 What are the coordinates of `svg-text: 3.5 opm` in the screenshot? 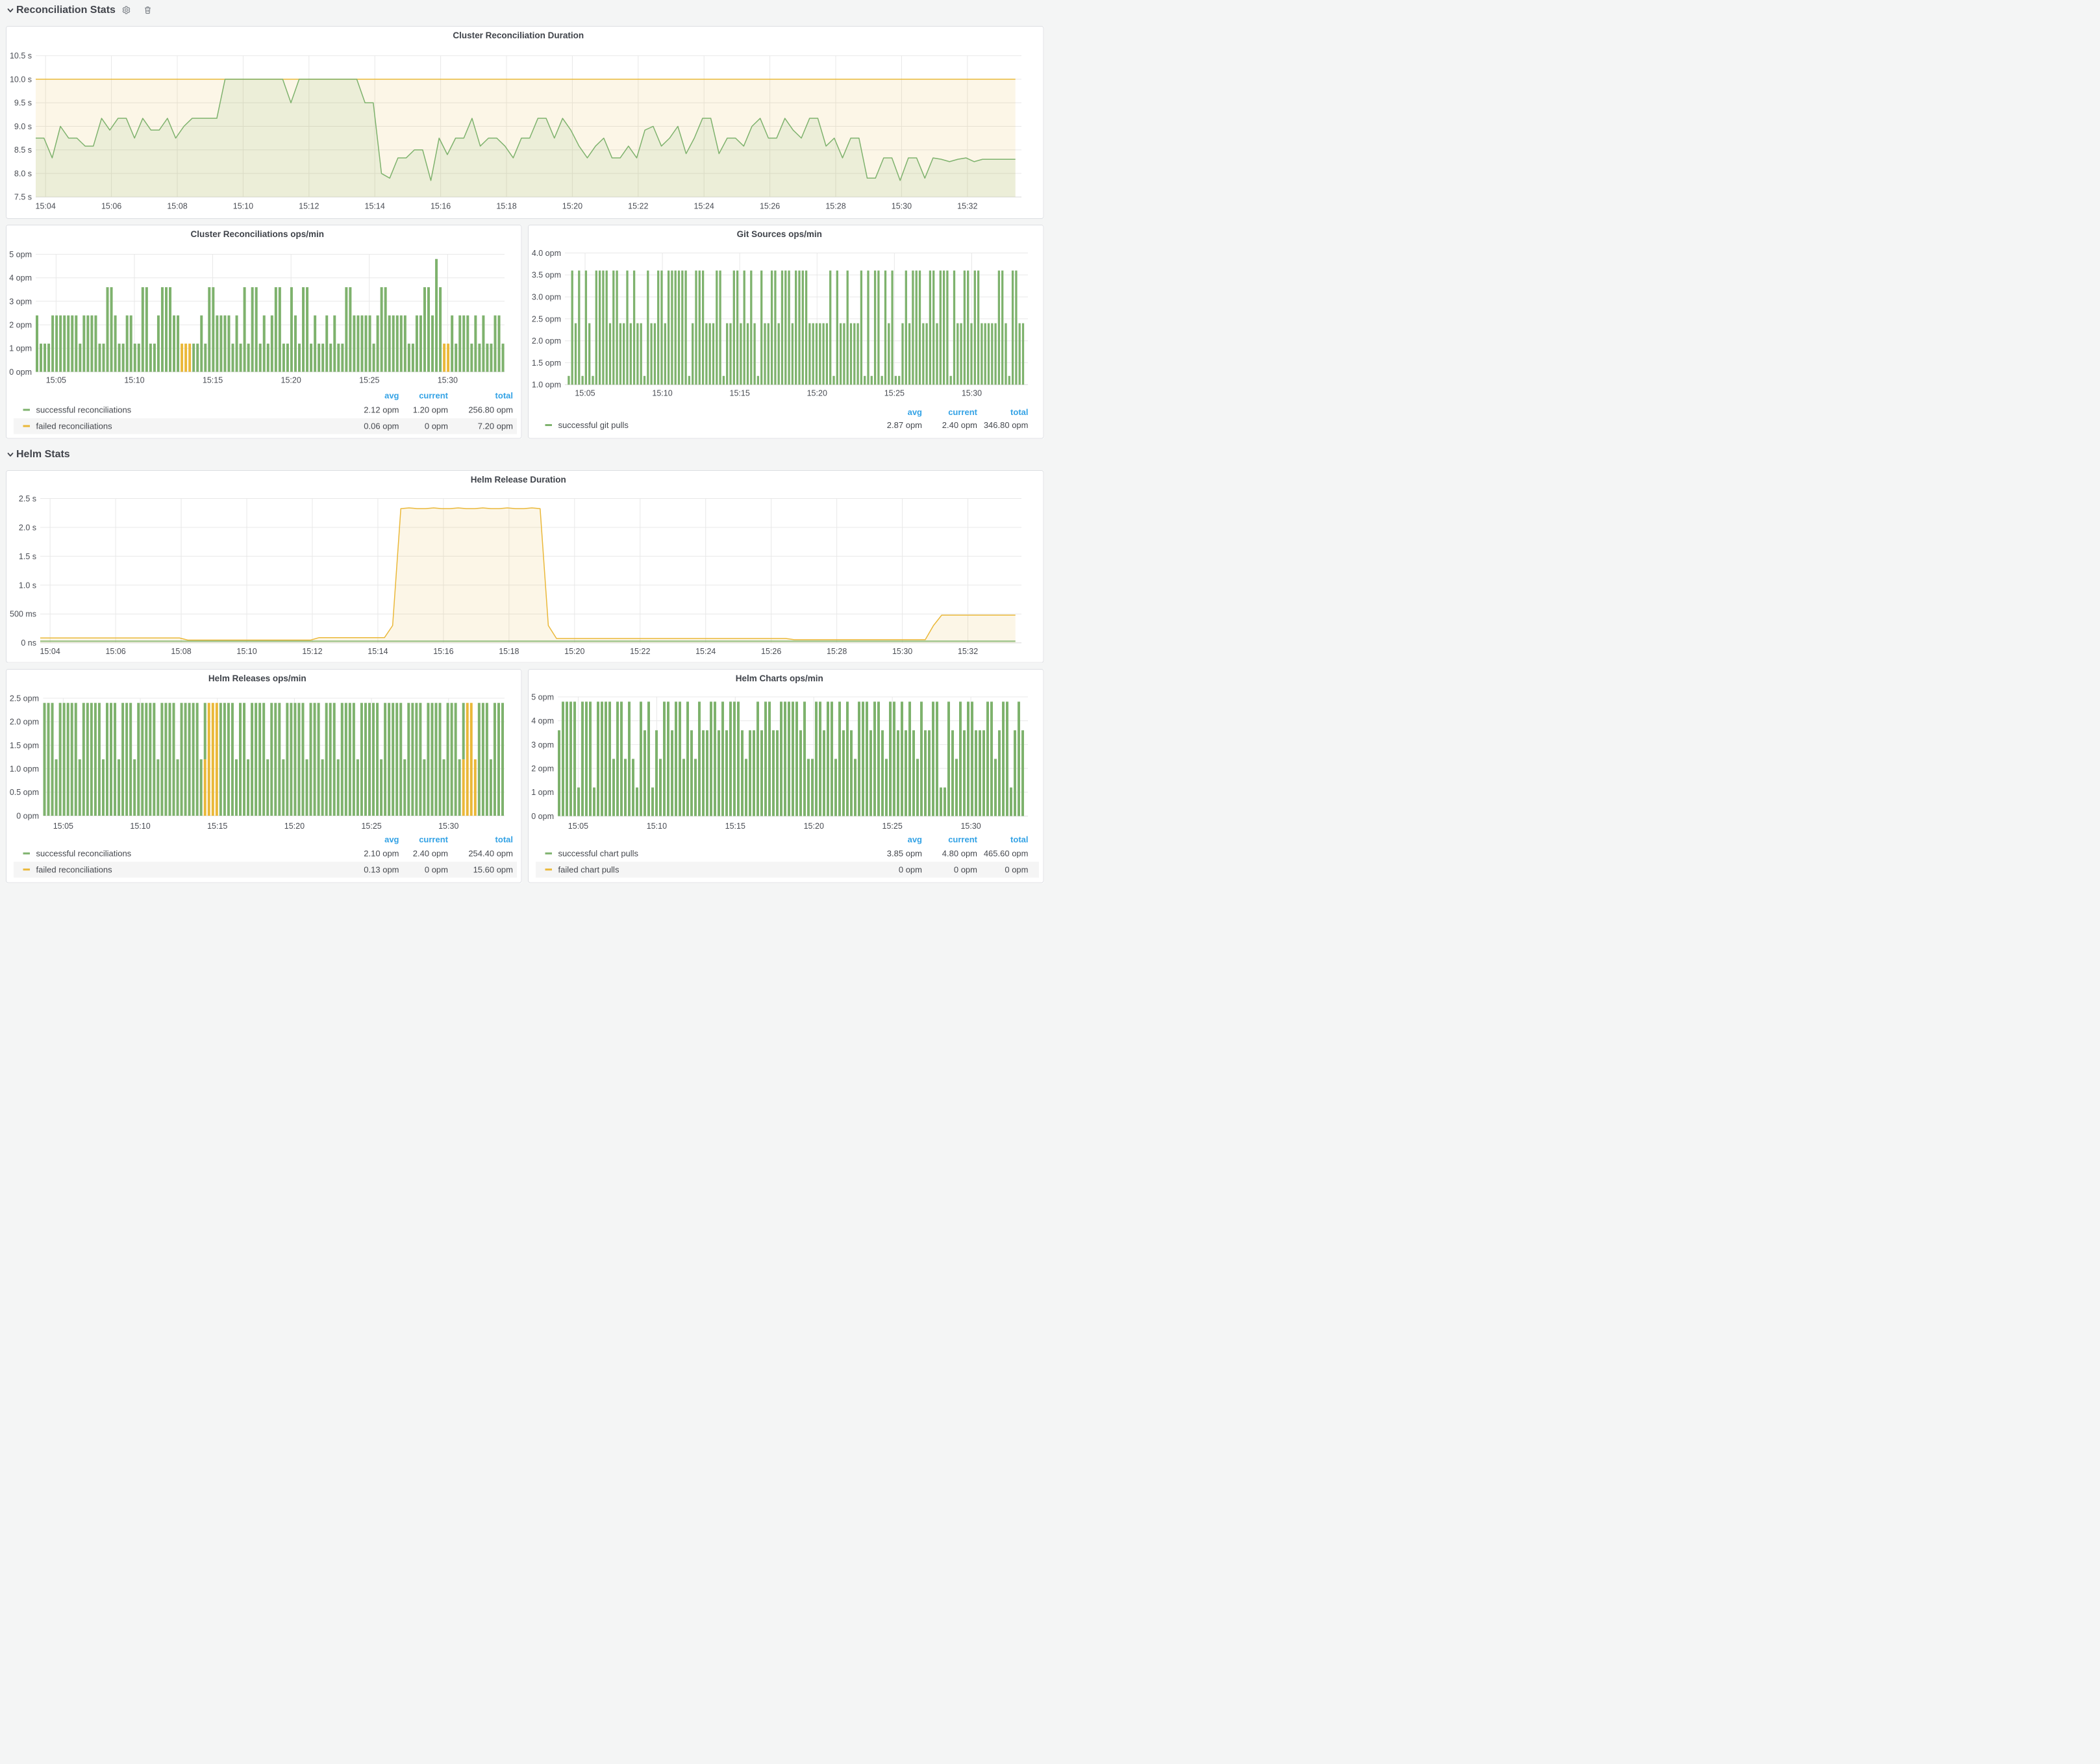 It's located at (546, 275).